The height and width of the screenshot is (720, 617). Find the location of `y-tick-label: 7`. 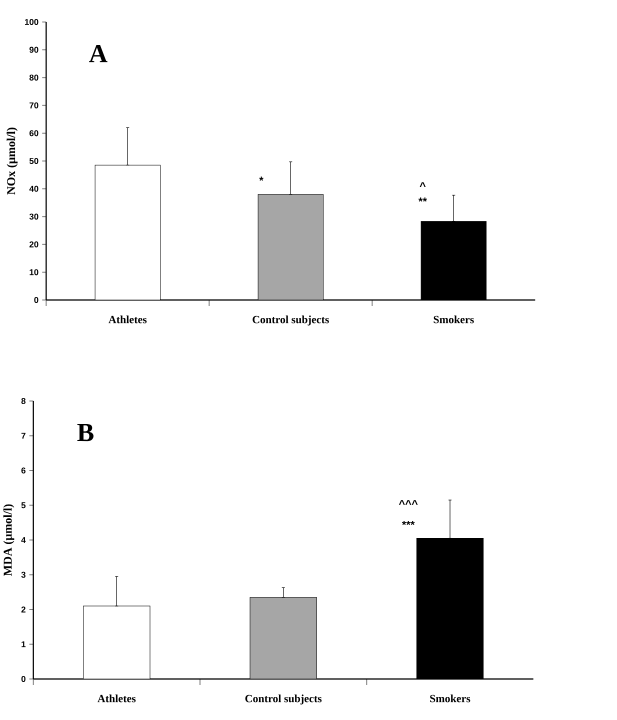

y-tick-label: 7 is located at coordinates (24, 435).